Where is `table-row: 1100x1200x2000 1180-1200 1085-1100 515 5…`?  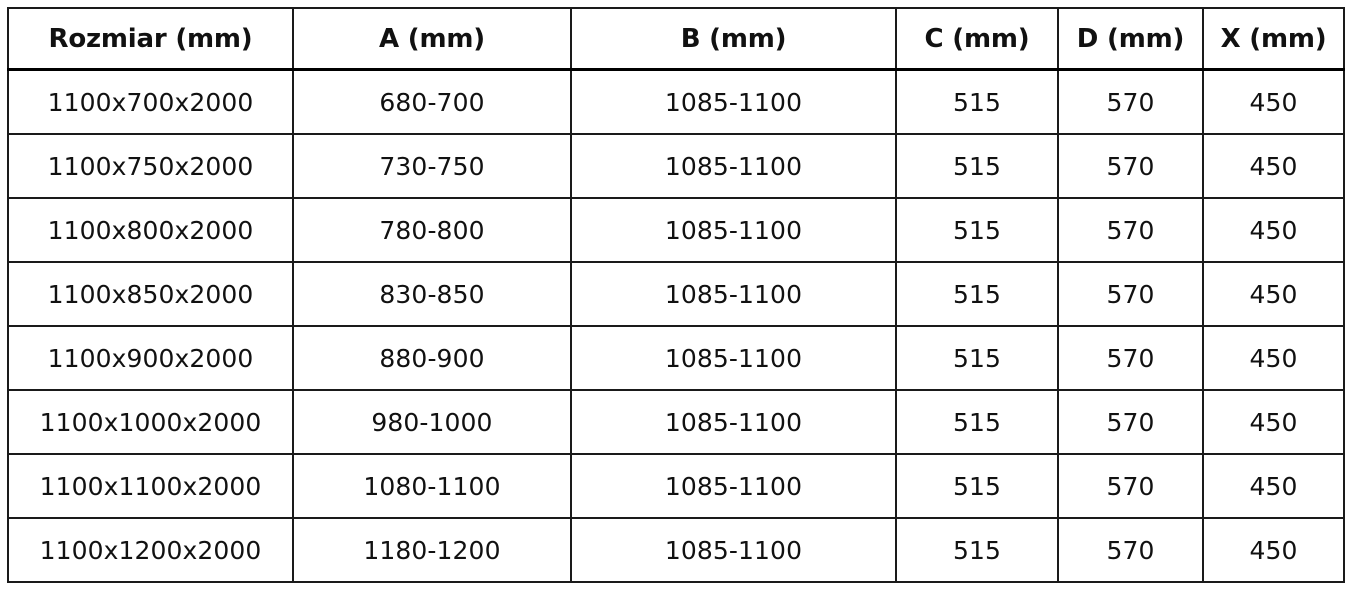
table-row: 1100x1200x2000 1180-1200 1085-1100 515 5… is located at coordinates (676, 550).